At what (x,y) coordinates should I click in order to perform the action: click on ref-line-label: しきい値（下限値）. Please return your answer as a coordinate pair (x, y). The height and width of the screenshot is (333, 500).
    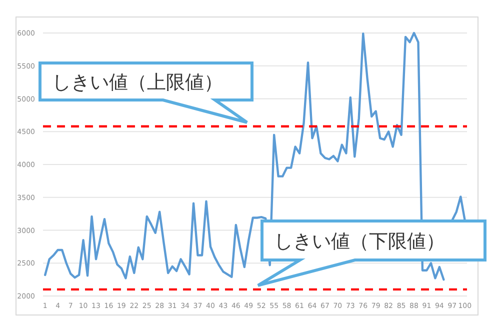
    Looking at the image, I should click on (359, 241).